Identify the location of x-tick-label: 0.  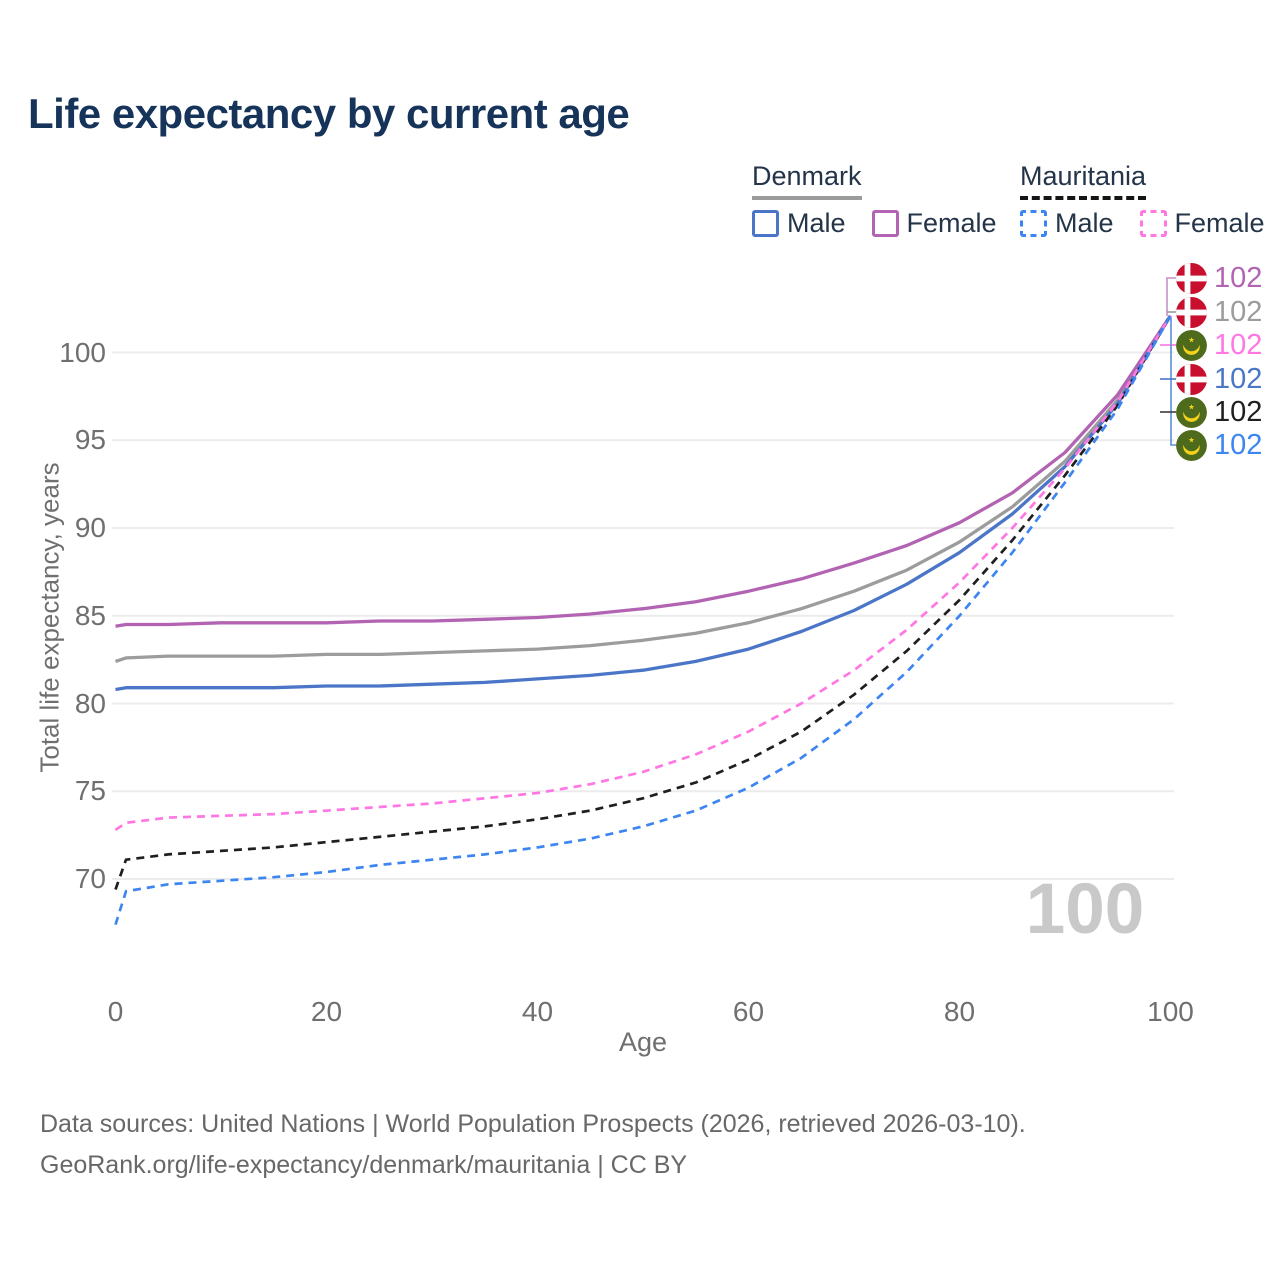
(115, 1011).